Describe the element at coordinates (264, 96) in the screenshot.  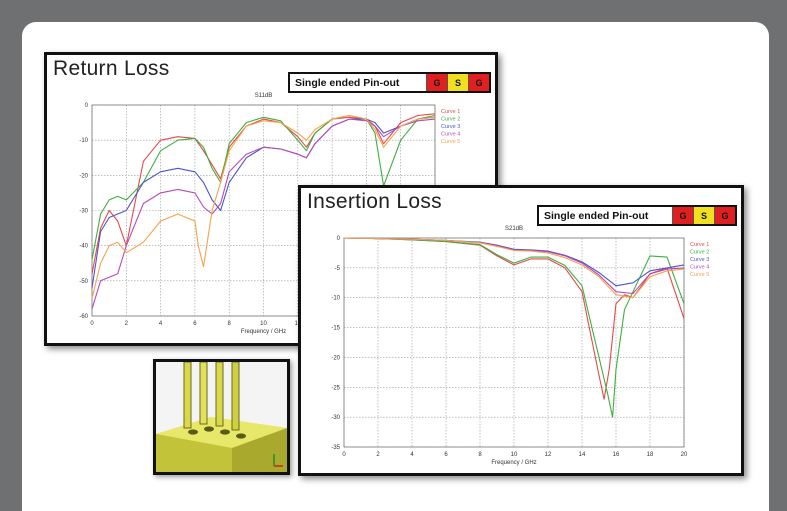
I see `chart-subtitle: S11dB` at that location.